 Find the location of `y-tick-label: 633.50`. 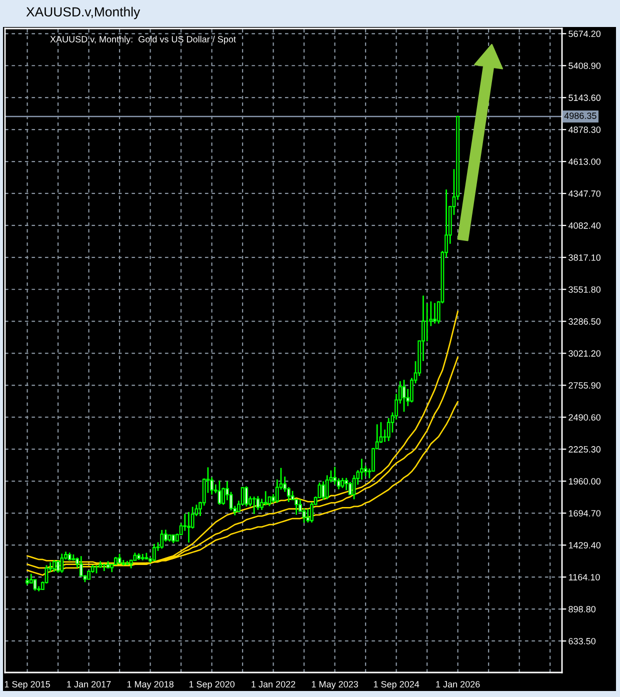

y-tick-label: 633.50 is located at coordinates (582, 641).